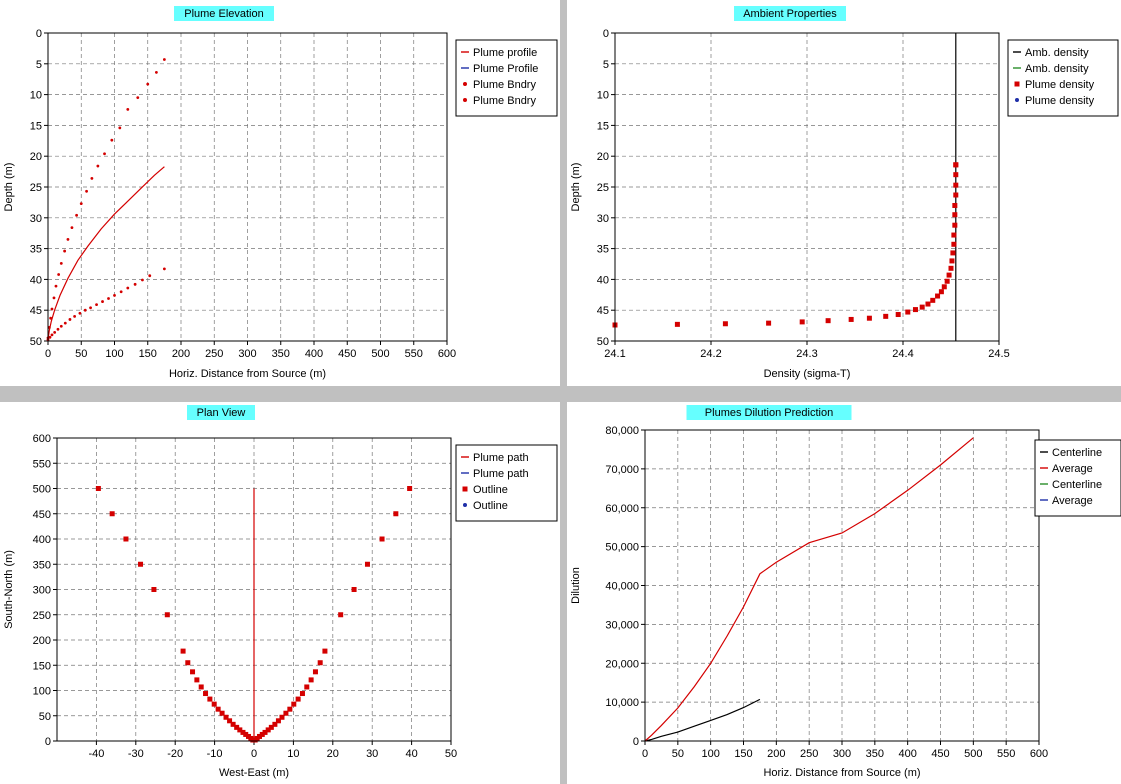 This screenshot has height=784, width=1121. What do you see at coordinates (622, 509) in the screenshot?
I see `y-tick-label: 60,000` at bounding box center [622, 509].